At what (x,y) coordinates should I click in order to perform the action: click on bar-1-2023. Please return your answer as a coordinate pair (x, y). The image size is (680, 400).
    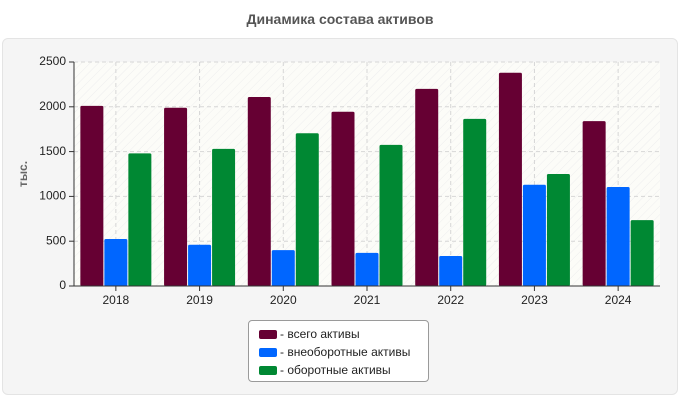
    Looking at the image, I should click on (510, 179).